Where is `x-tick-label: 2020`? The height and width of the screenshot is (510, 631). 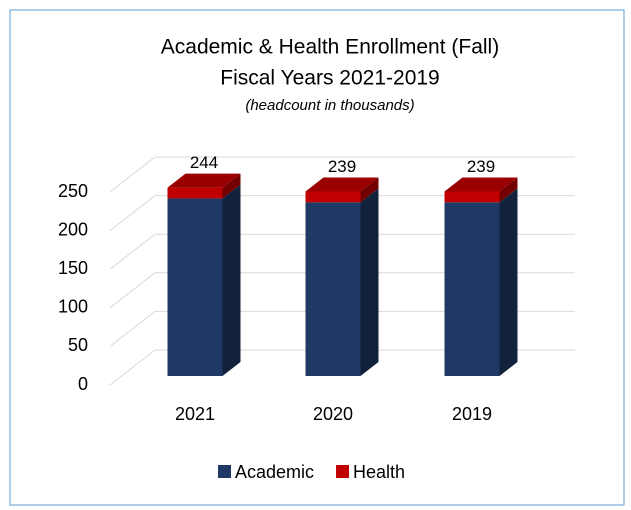
x-tick-label: 2020 is located at coordinates (333, 414).